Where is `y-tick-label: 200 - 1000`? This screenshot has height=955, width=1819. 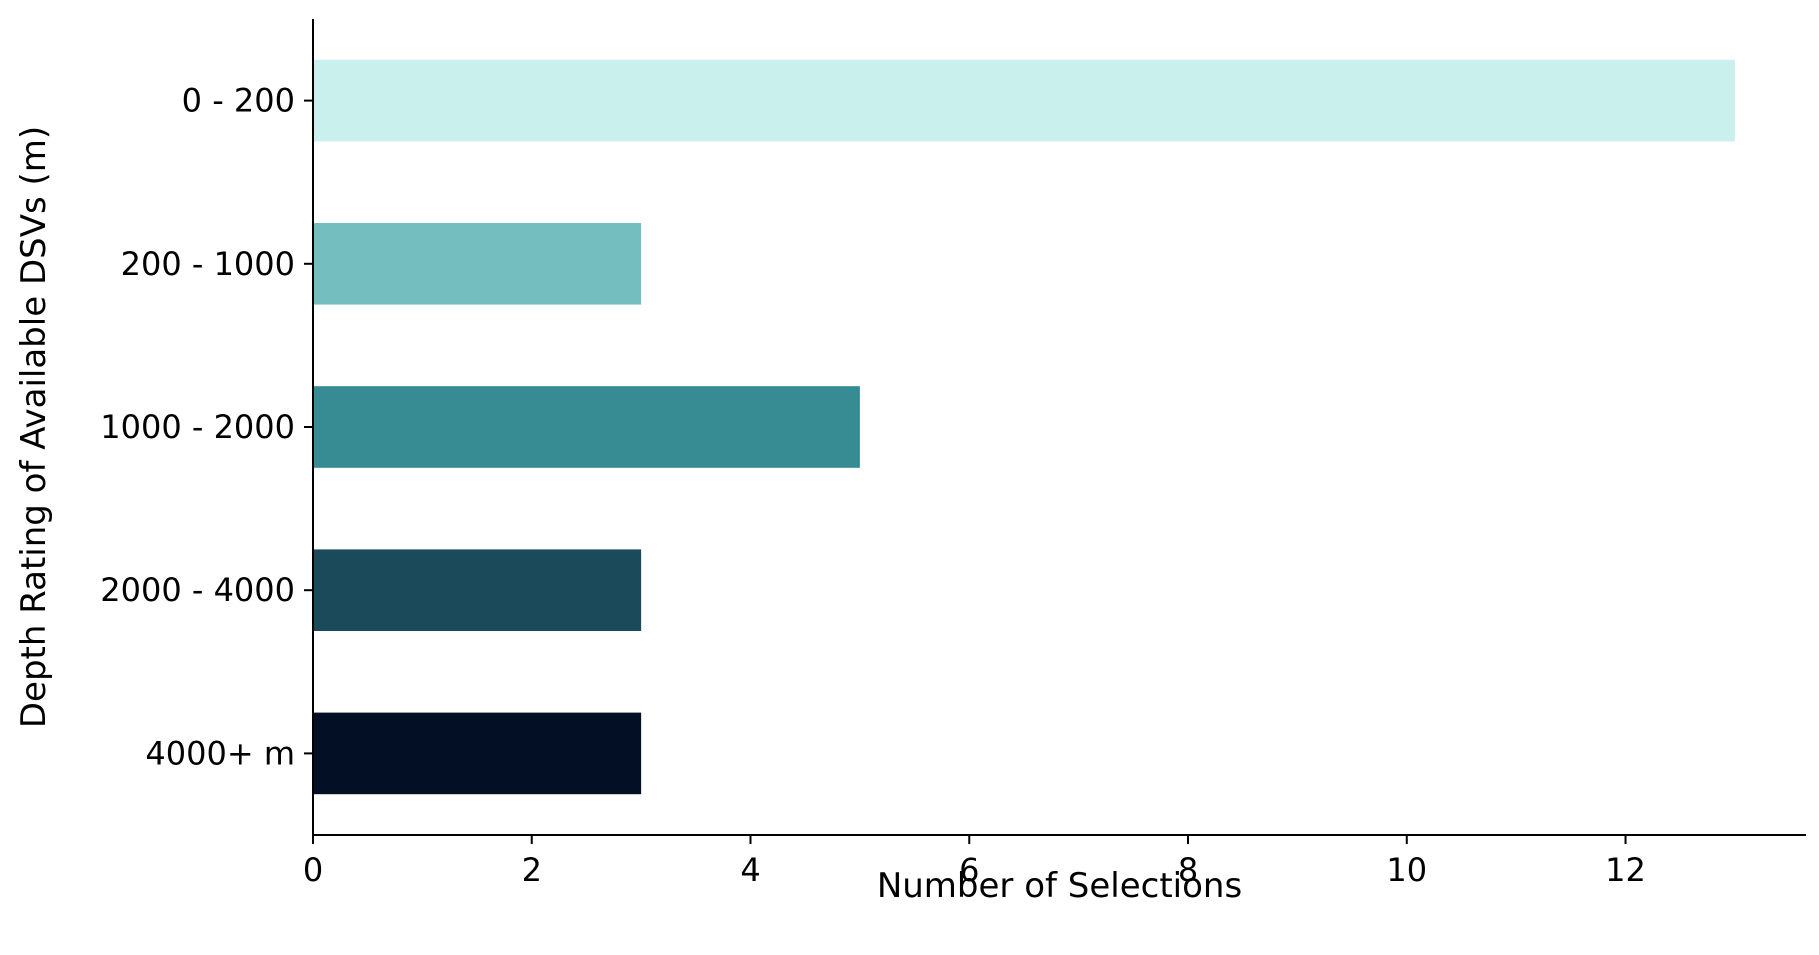
y-tick-label: 200 - 1000 is located at coordinates (208, 264).